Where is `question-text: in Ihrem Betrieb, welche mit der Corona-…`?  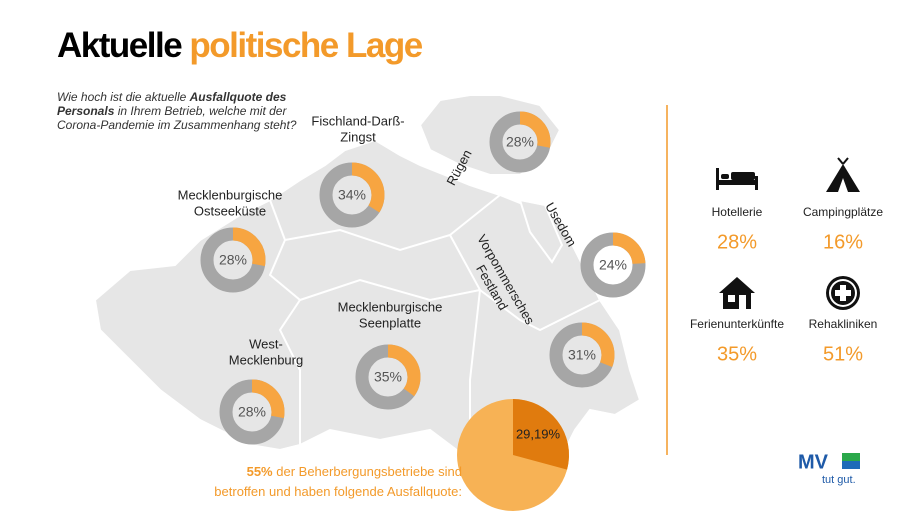
question-text: in Ihrem Betrieb, welche mit der Corona-… is located at coordinates (177, 118).